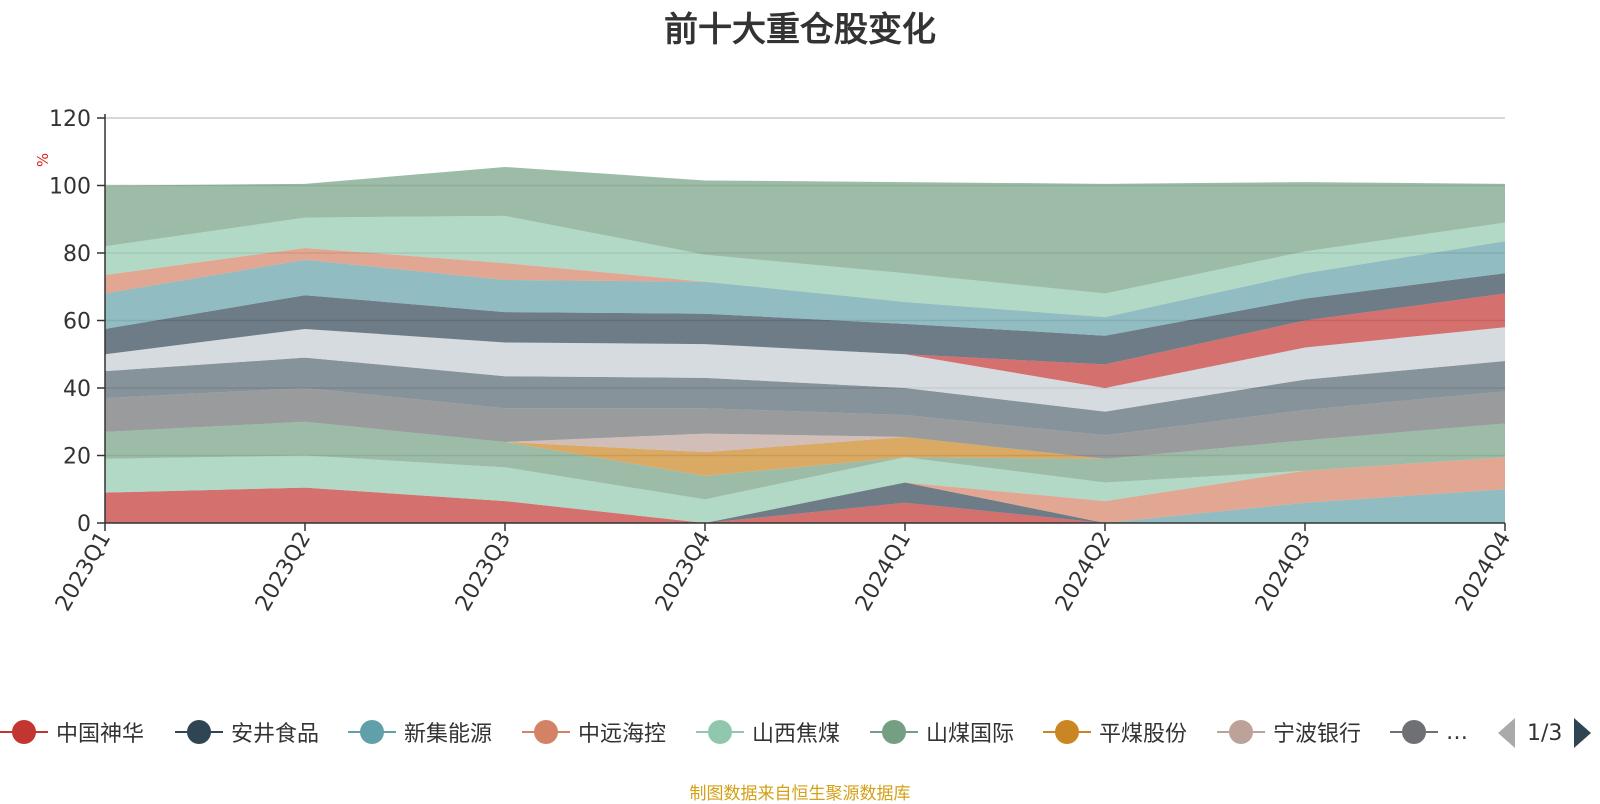 Image resolution: width=1600 pixels, height=804 pixels. Describe the element at coordinates (77, 457) in the screenshot. I see `y-tick-label: 20` at that location.